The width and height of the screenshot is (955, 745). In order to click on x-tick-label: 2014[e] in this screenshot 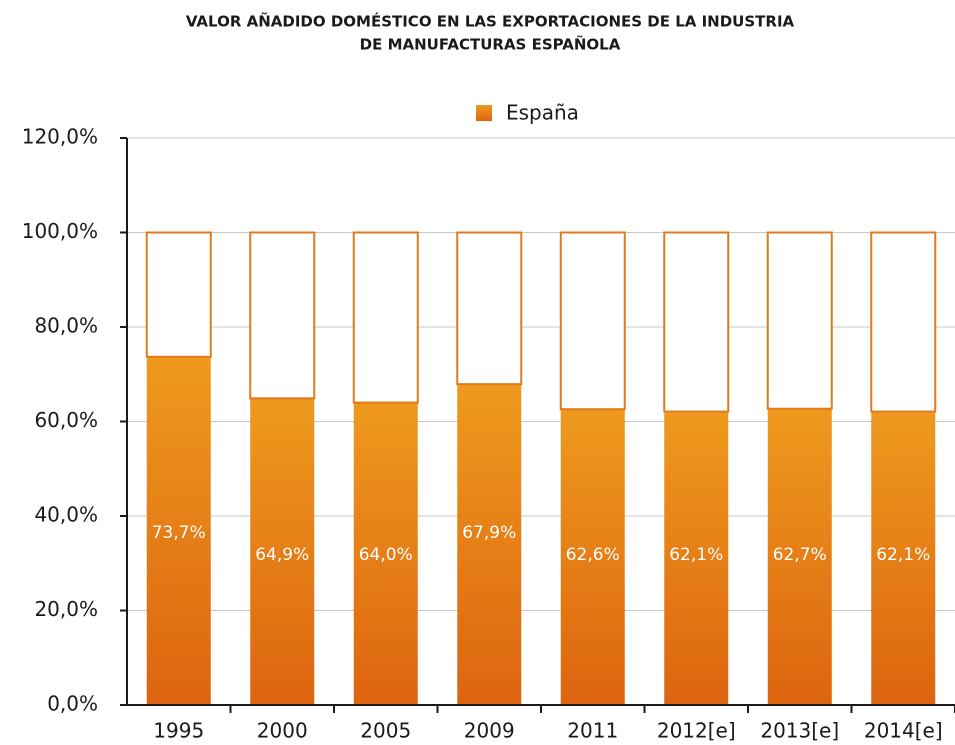, I will do `click(903, 731)`.